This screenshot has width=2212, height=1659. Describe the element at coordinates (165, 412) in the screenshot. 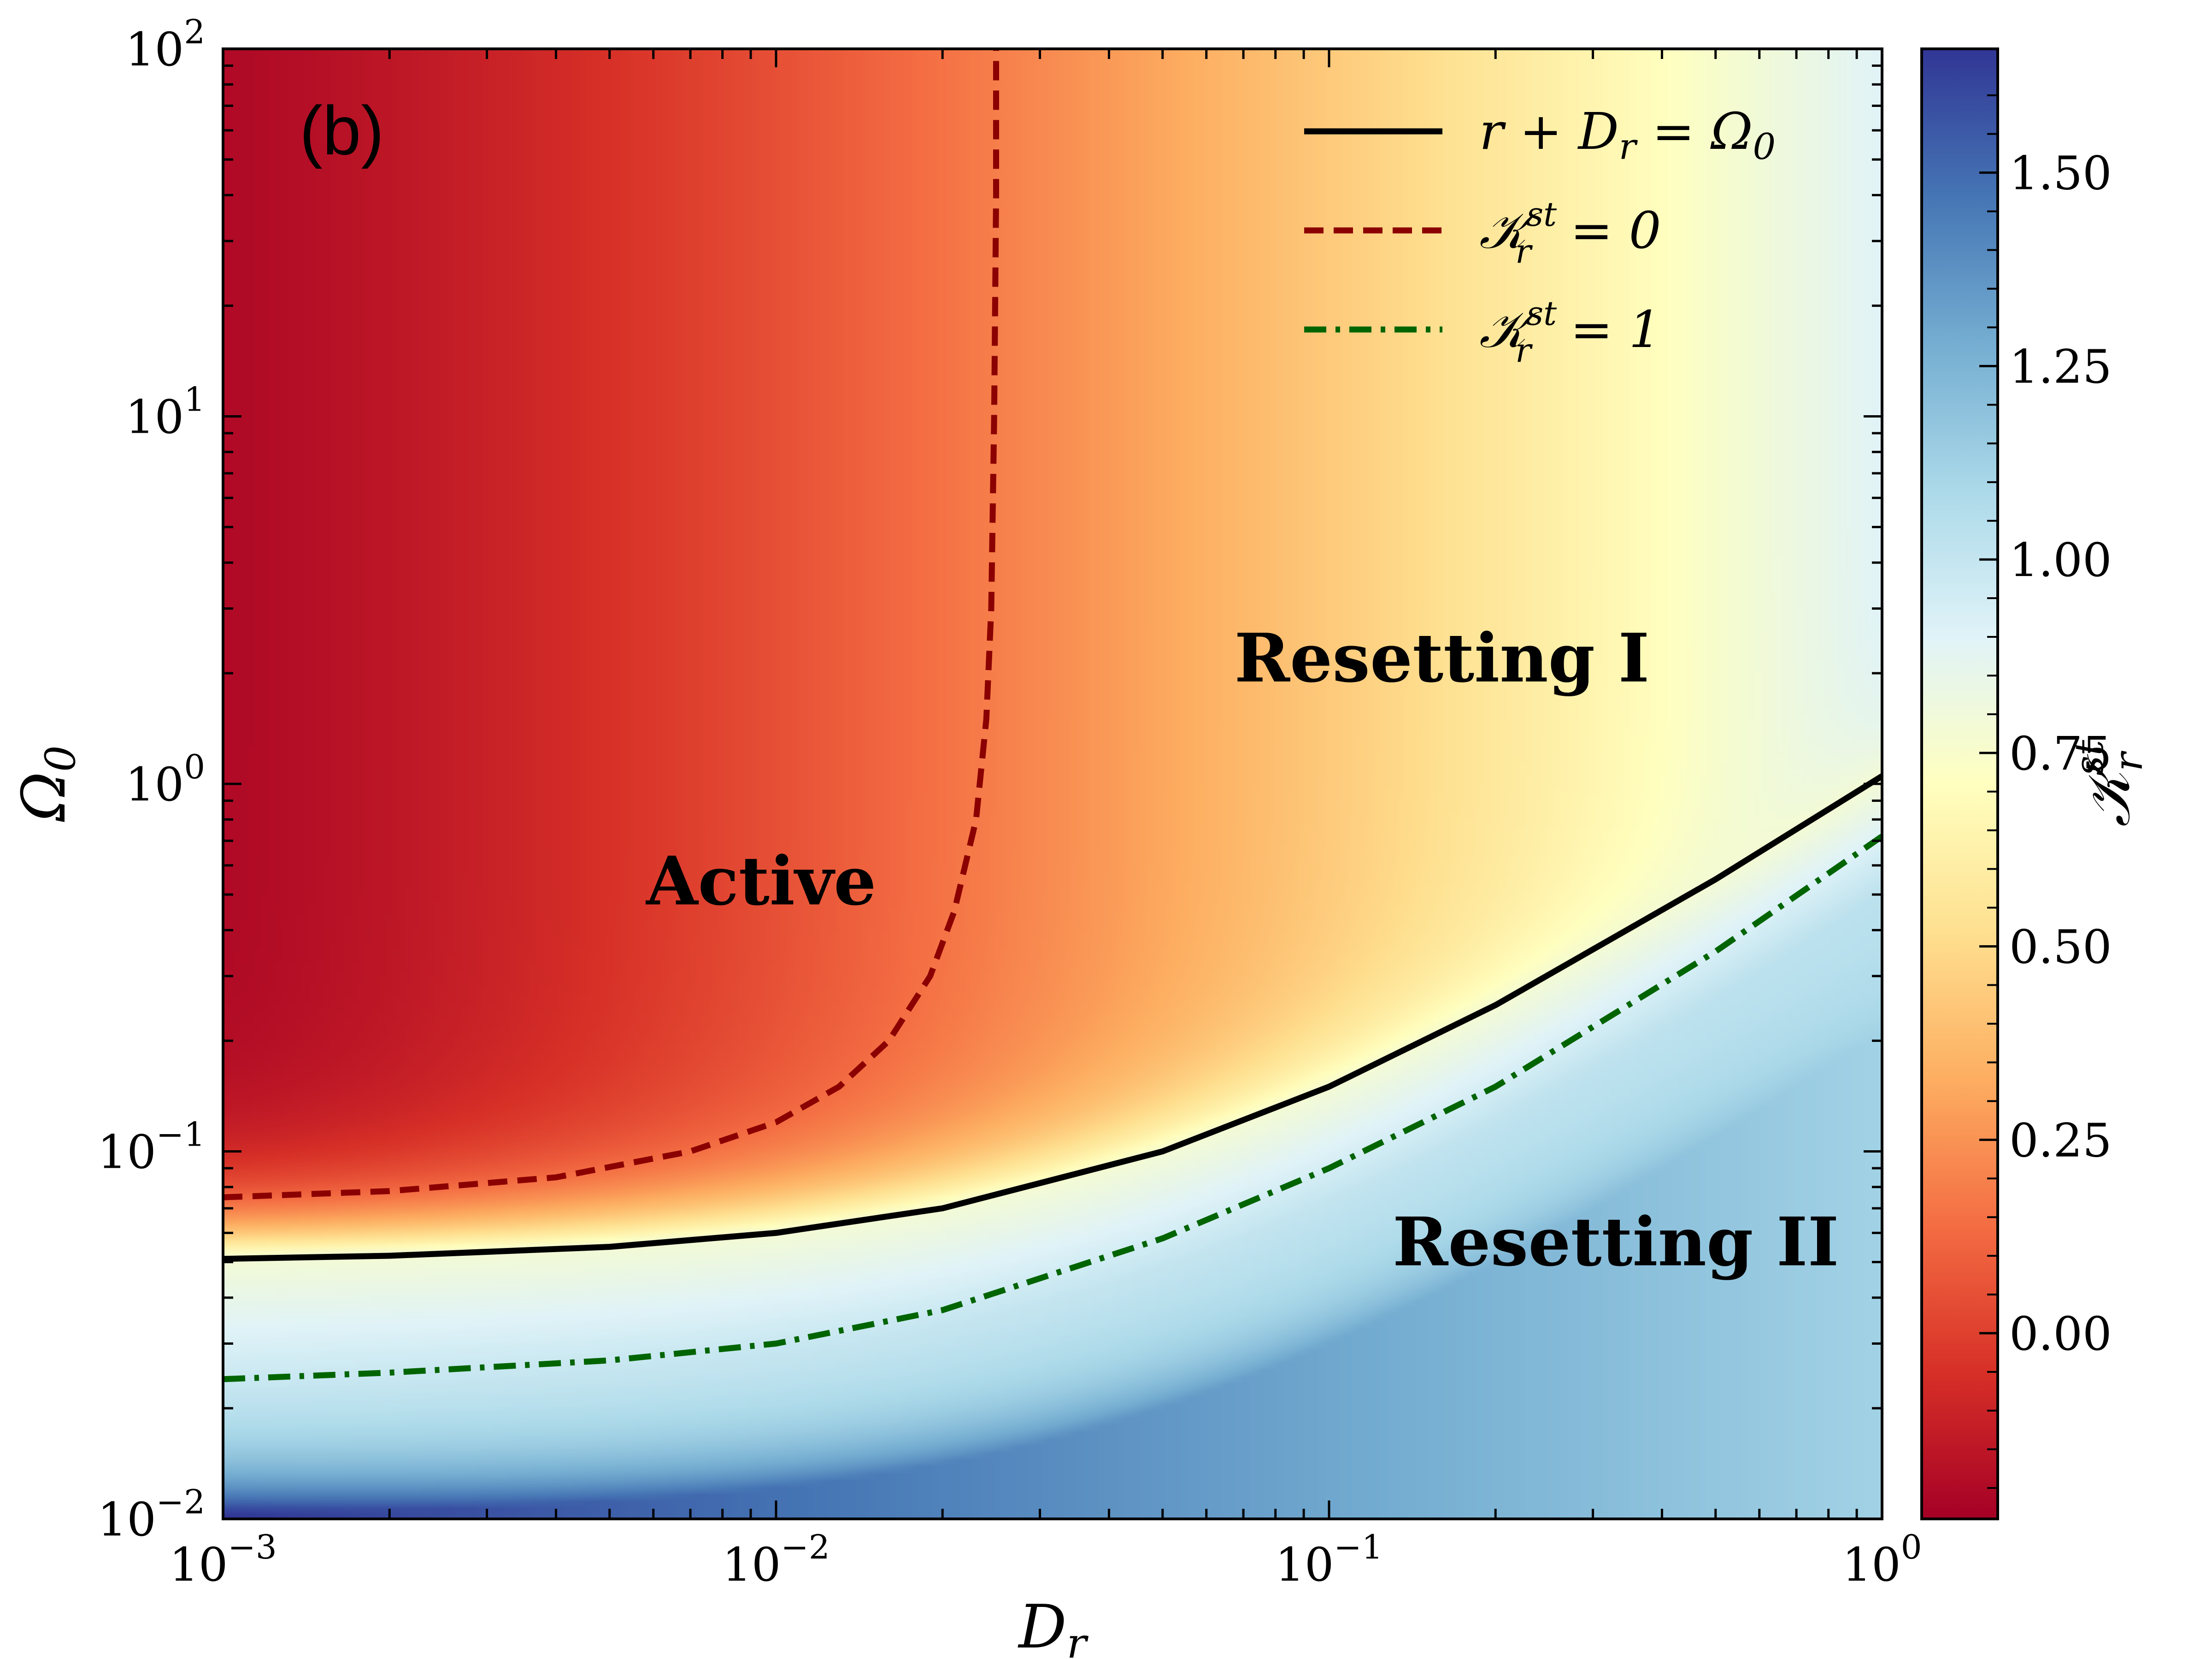

I see `y-tick-label: 10¹` at that location.